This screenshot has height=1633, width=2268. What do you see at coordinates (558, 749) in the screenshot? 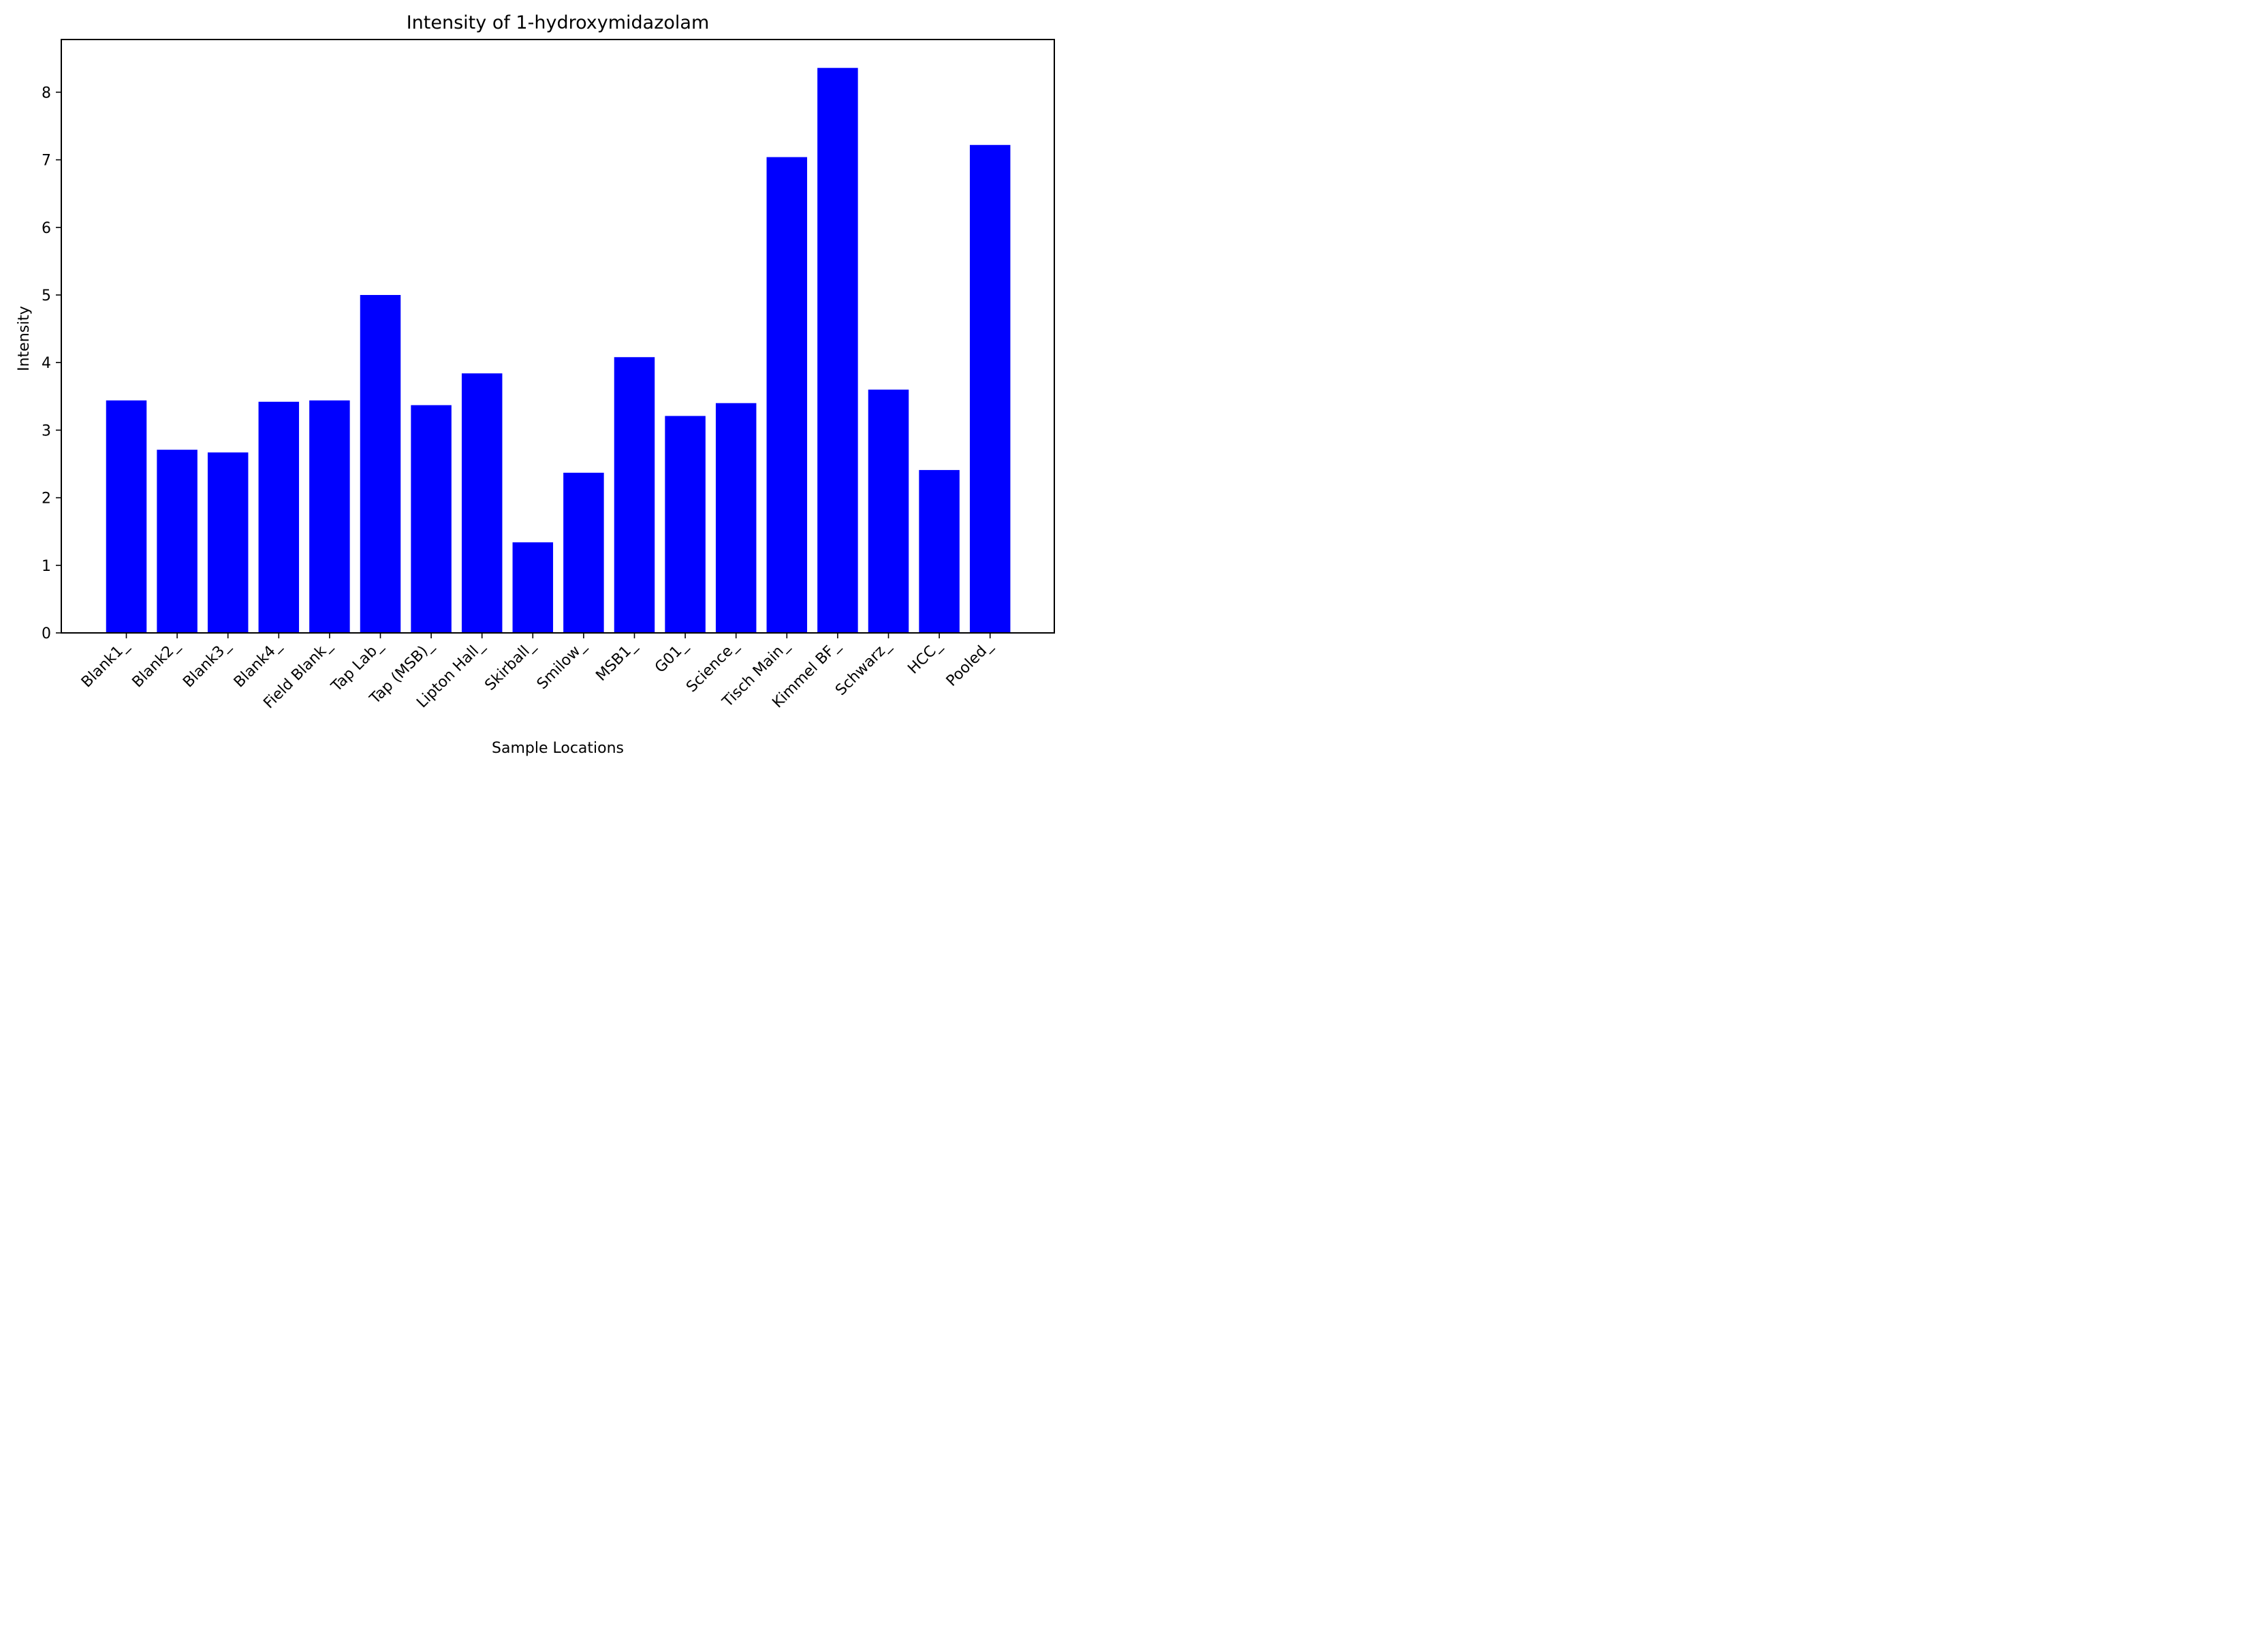
I see `x-axis-label: Sample Locations` at bounding box center [558, 749].